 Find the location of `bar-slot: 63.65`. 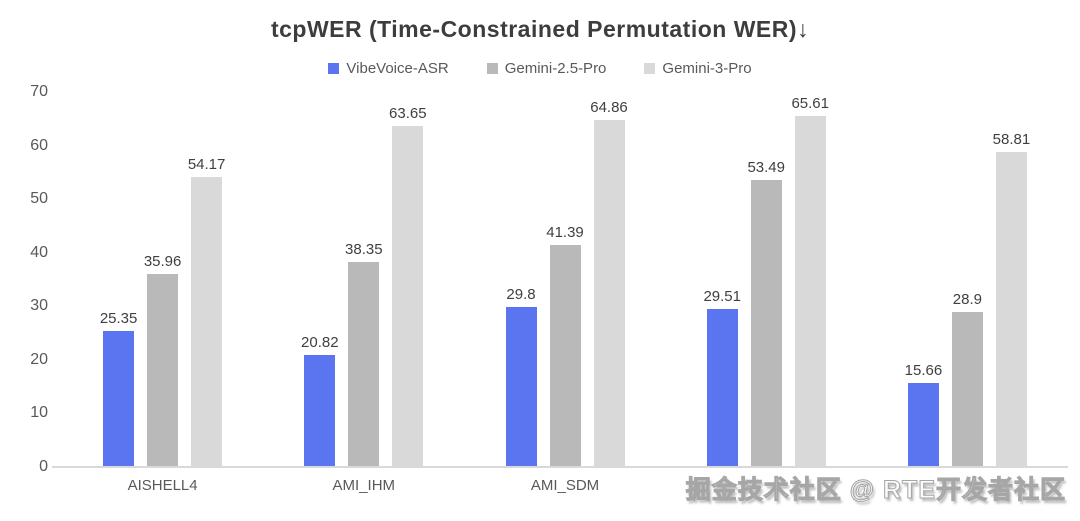

bar-slot: 63.65 is located at coordinates (408, 279).